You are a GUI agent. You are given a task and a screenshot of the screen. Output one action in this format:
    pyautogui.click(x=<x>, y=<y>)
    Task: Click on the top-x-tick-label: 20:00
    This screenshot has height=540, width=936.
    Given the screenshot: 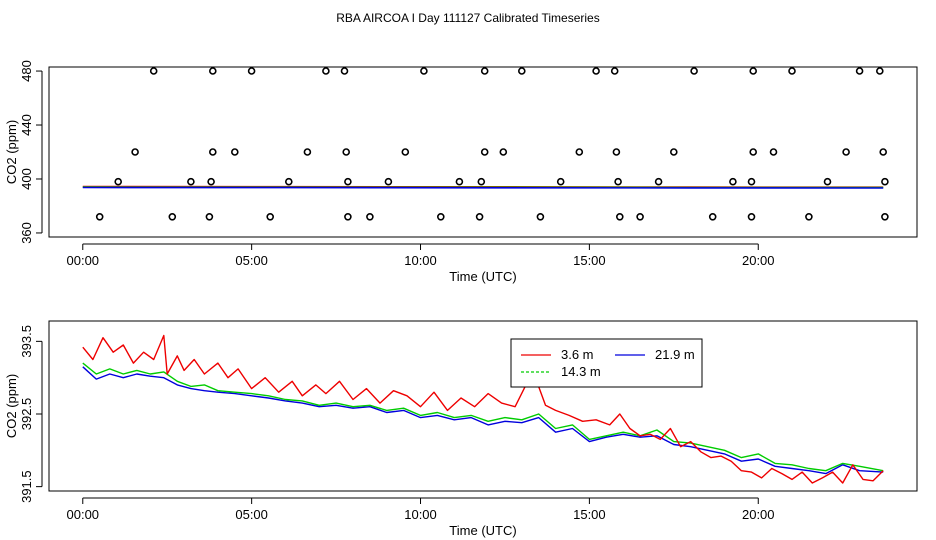 What is the action you would take?
    pyautogui.click(x=758, y=260)
    